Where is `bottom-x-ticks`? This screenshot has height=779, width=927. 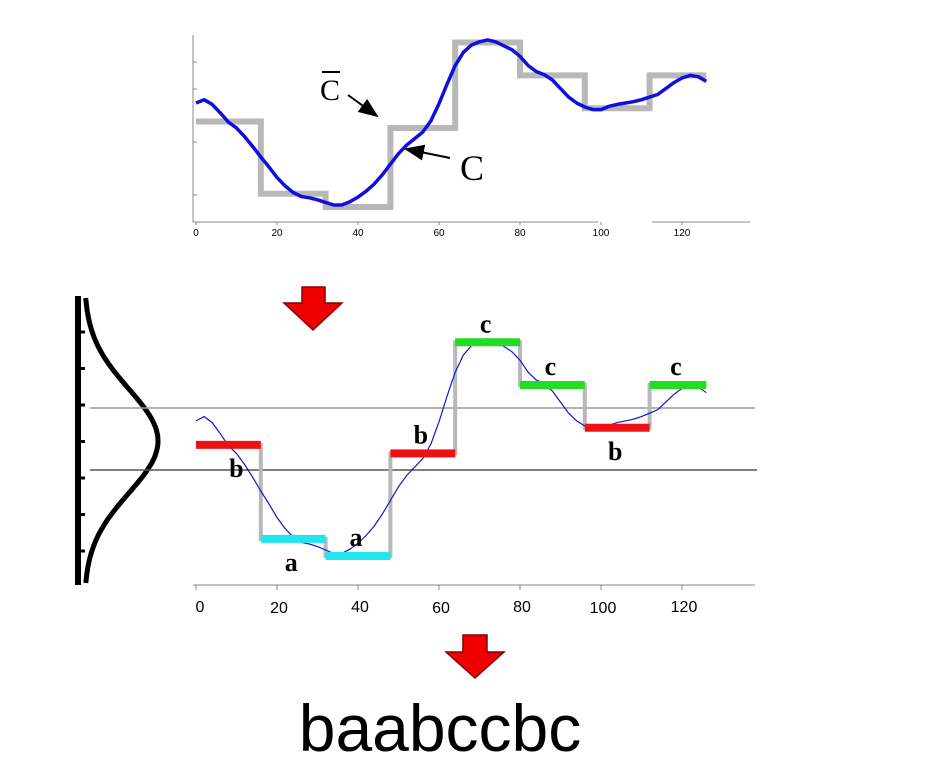
bottom-x-ticks is located at coordinates (439, 587).